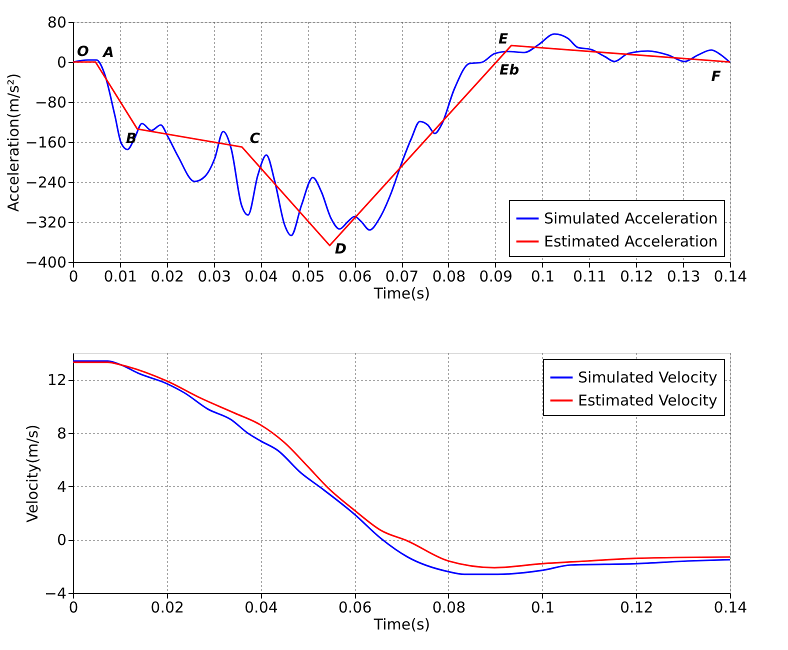 This screenshot has height=650, width=788. What do you see at coordinates (340, 250) in the screenshot?
I see `annotation: D` at bounding box center [340, 250].